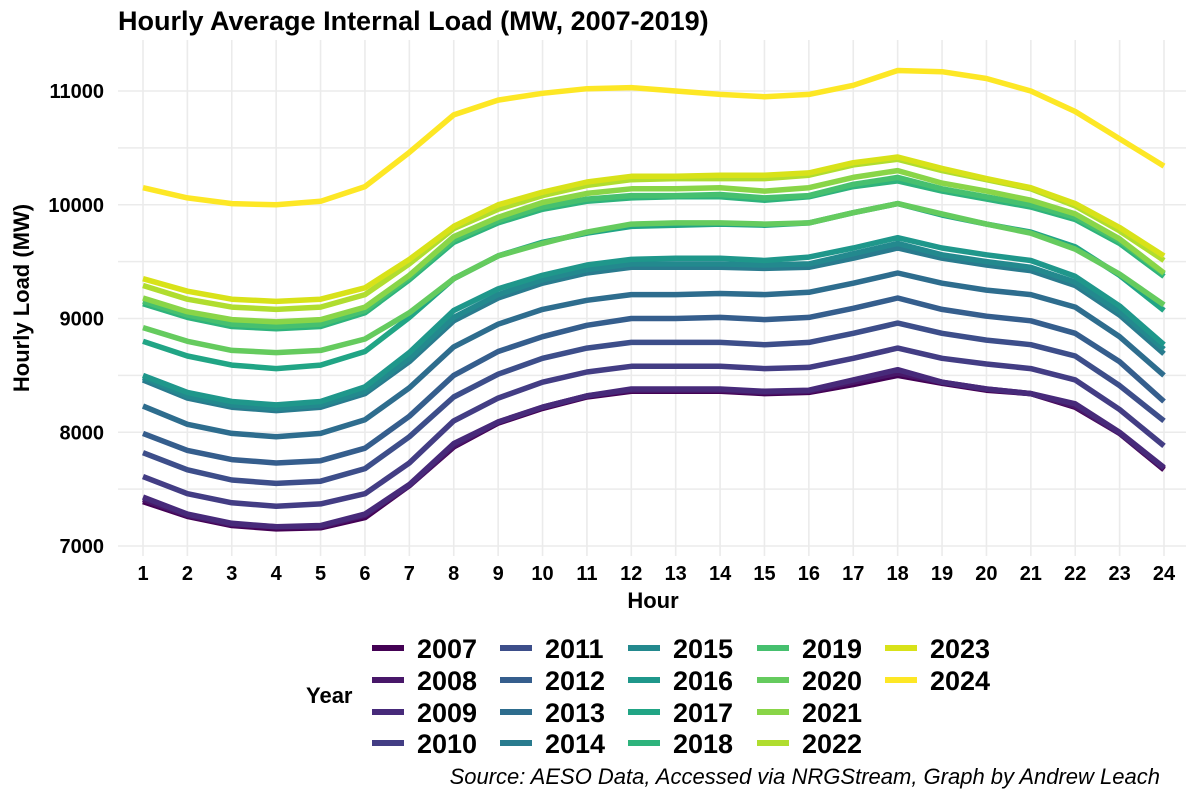 The width and height of the screenshot is (1200, 800). Describe the element at coordinates (447, 744) in the screenshot. I see `legend-label-2010: 2010` at that location.